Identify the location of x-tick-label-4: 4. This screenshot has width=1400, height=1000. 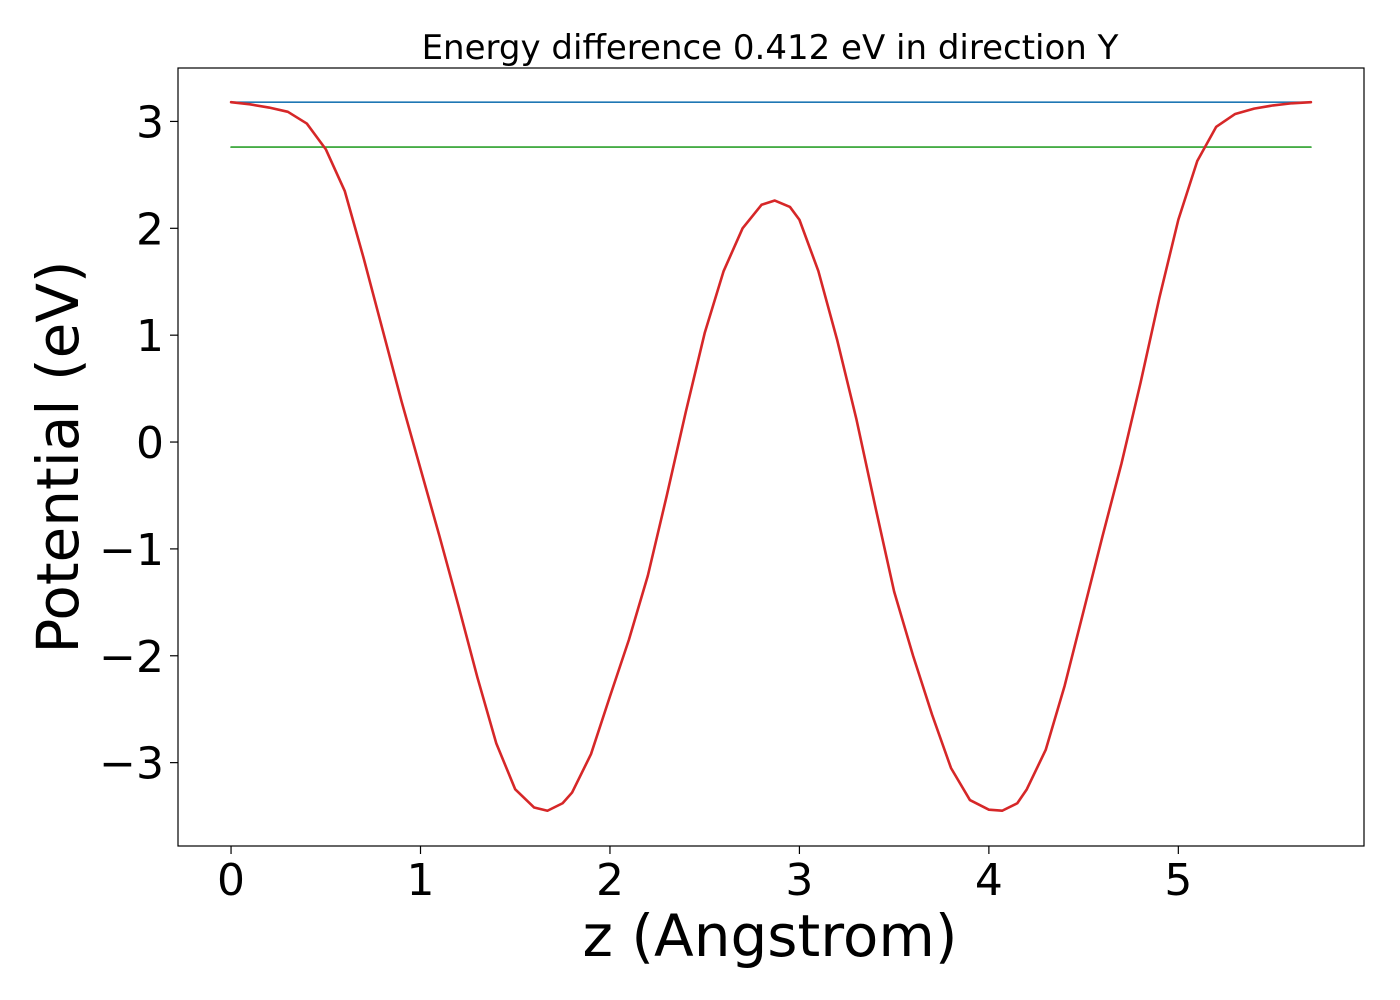
(989, 880).